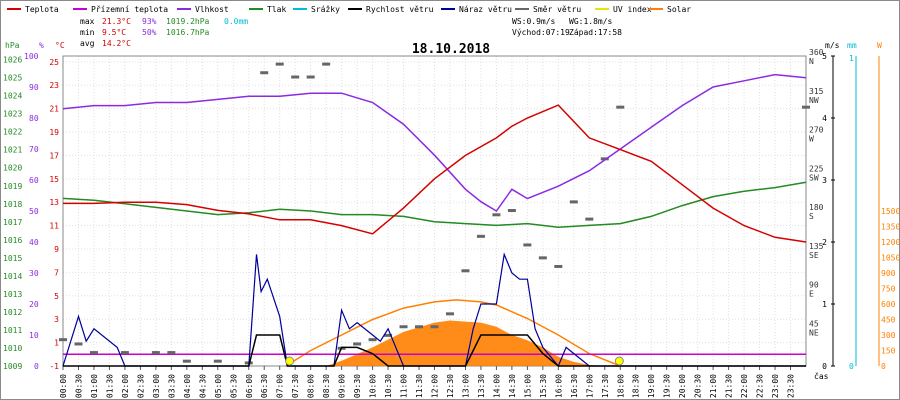 The width and height of the screenshot is (900, 400). What do you see at coordinates (188, 21) in the screenshot?
I see `stat-max-press: 1019.2hPa` at bounding box center [188, 21].